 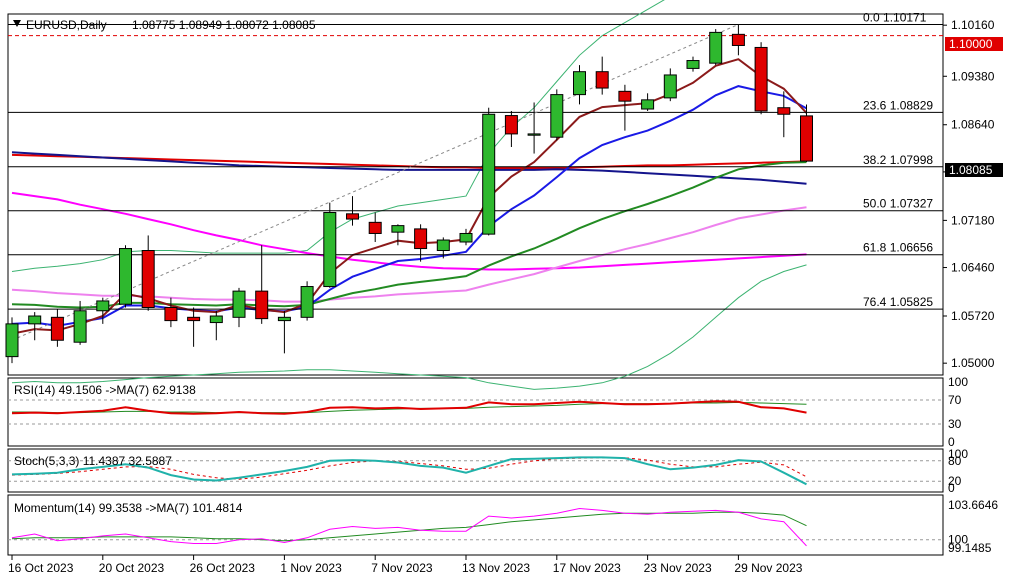 What do you see at coordinates (223, 568) in the screenshot?
I see `date-axis-label: 26 Oct 2023` at bounding box center [223, 568].